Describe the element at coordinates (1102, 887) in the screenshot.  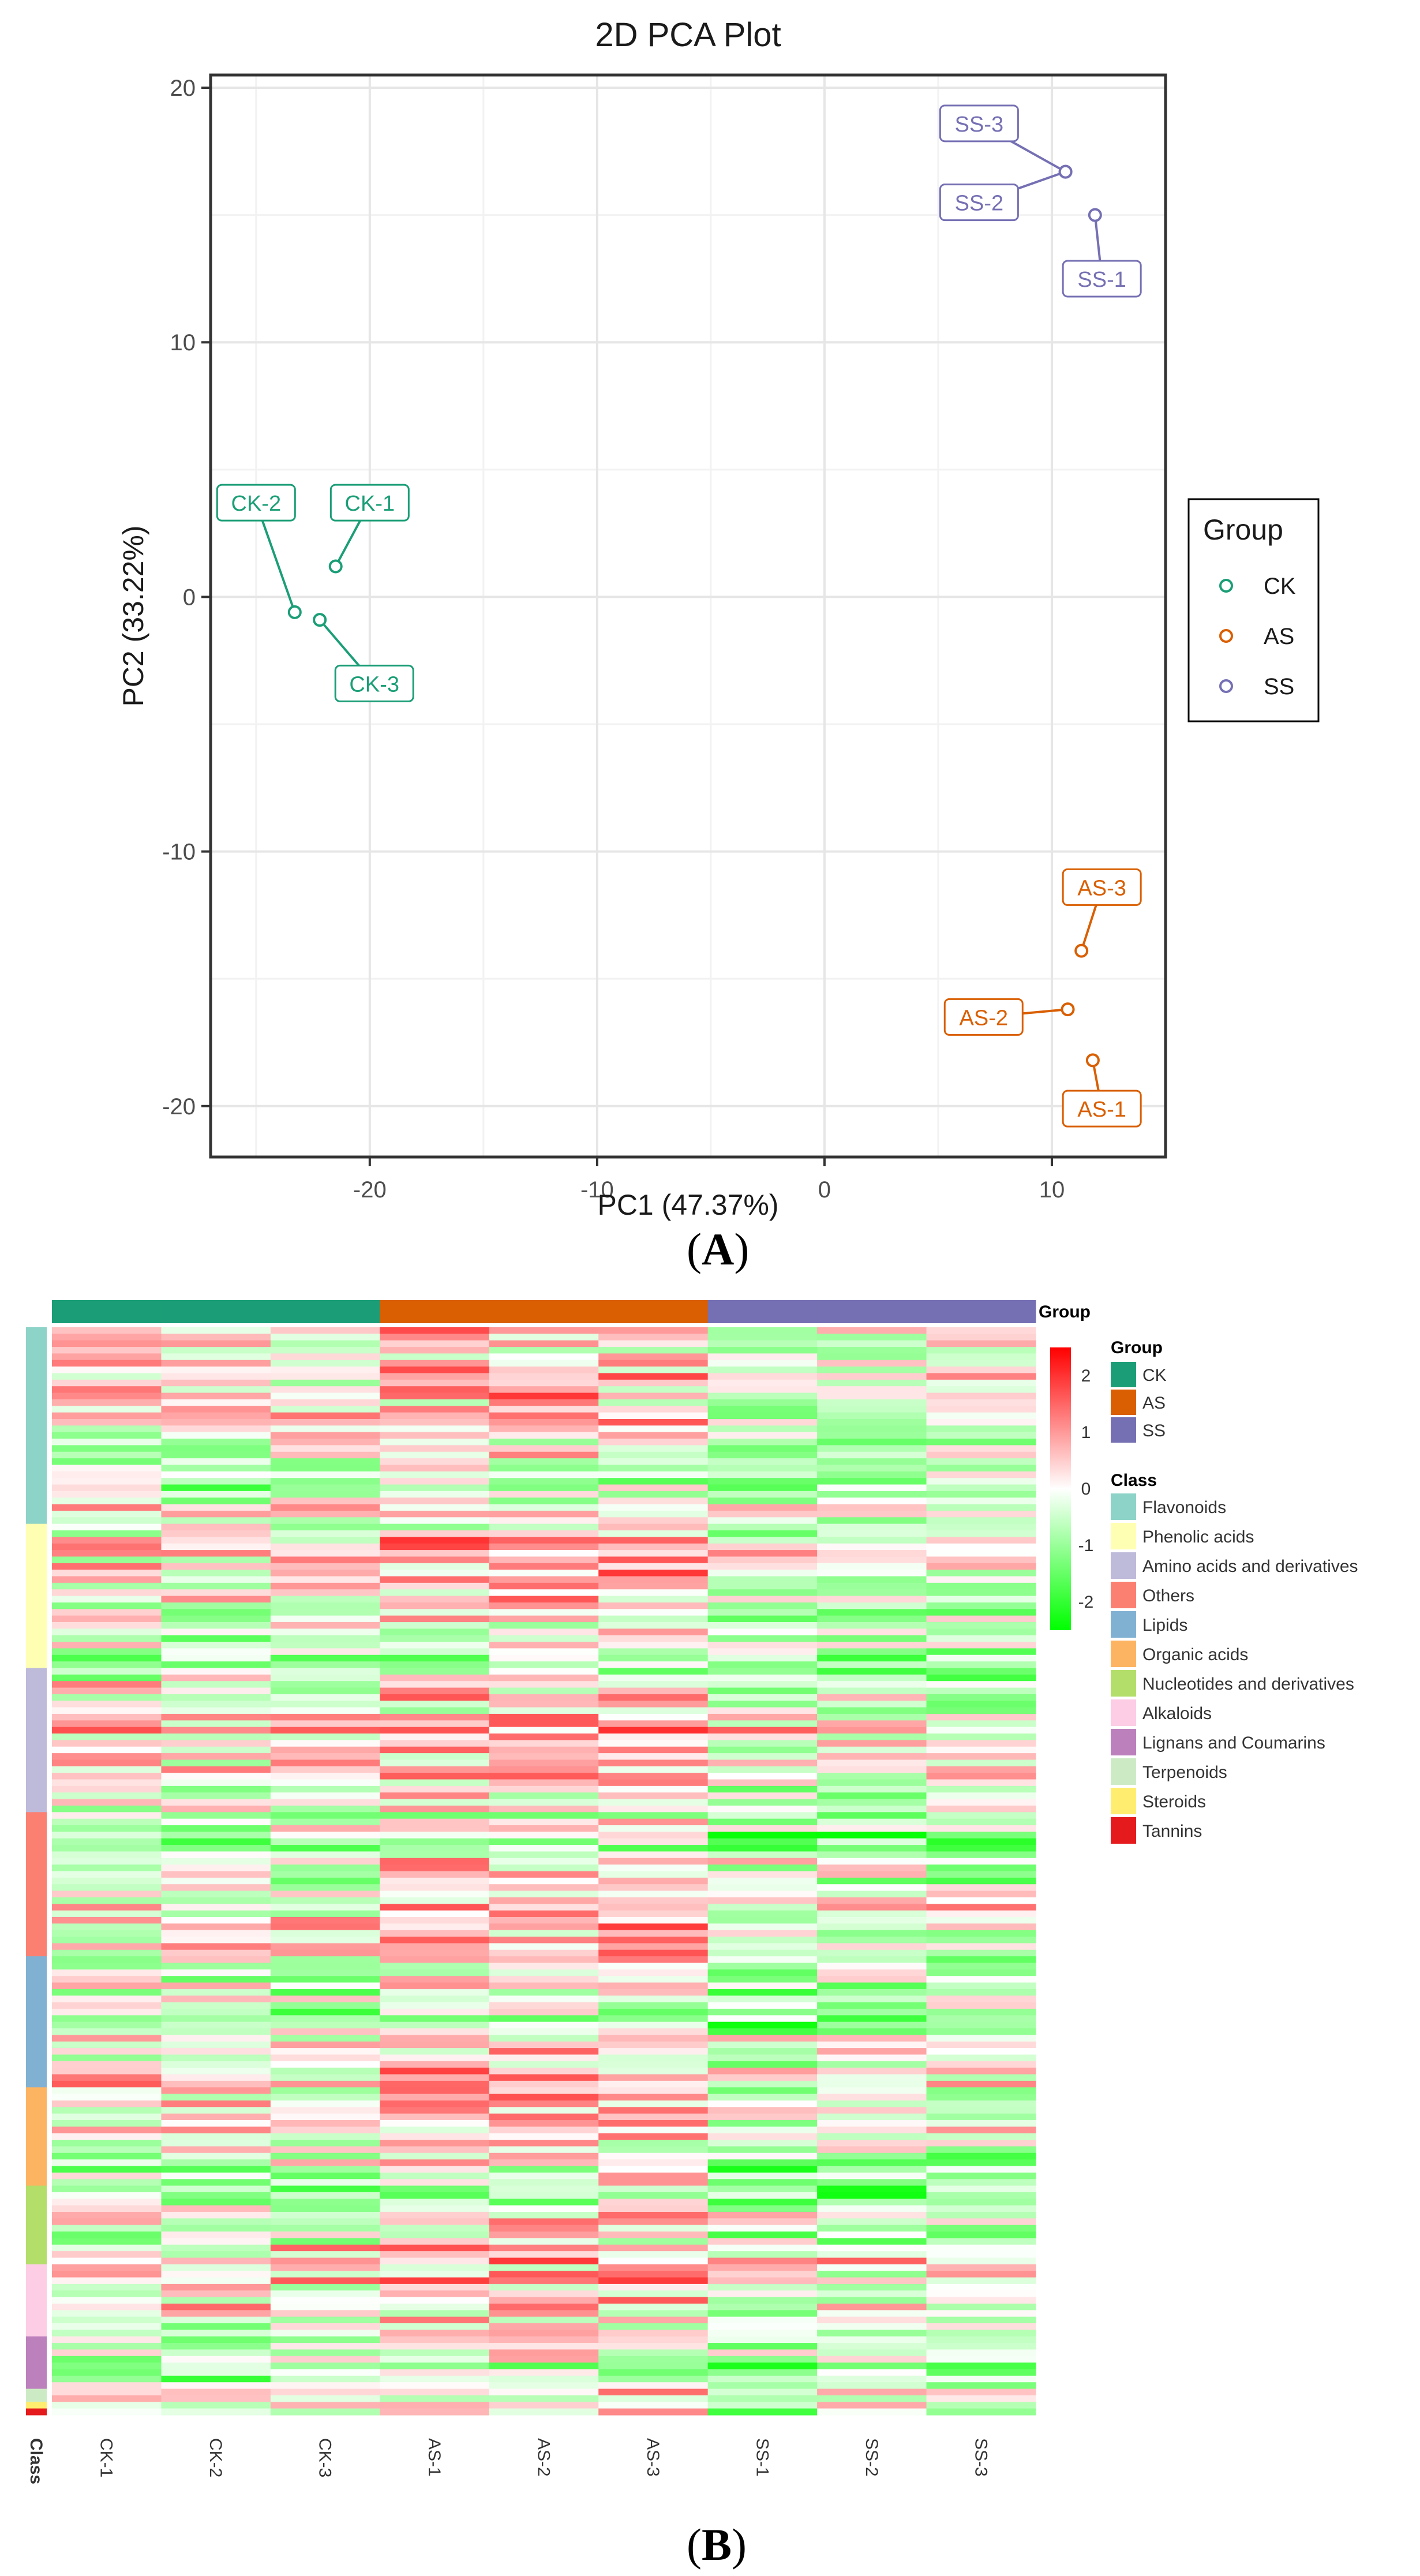
I see `point-label-box` at that location.